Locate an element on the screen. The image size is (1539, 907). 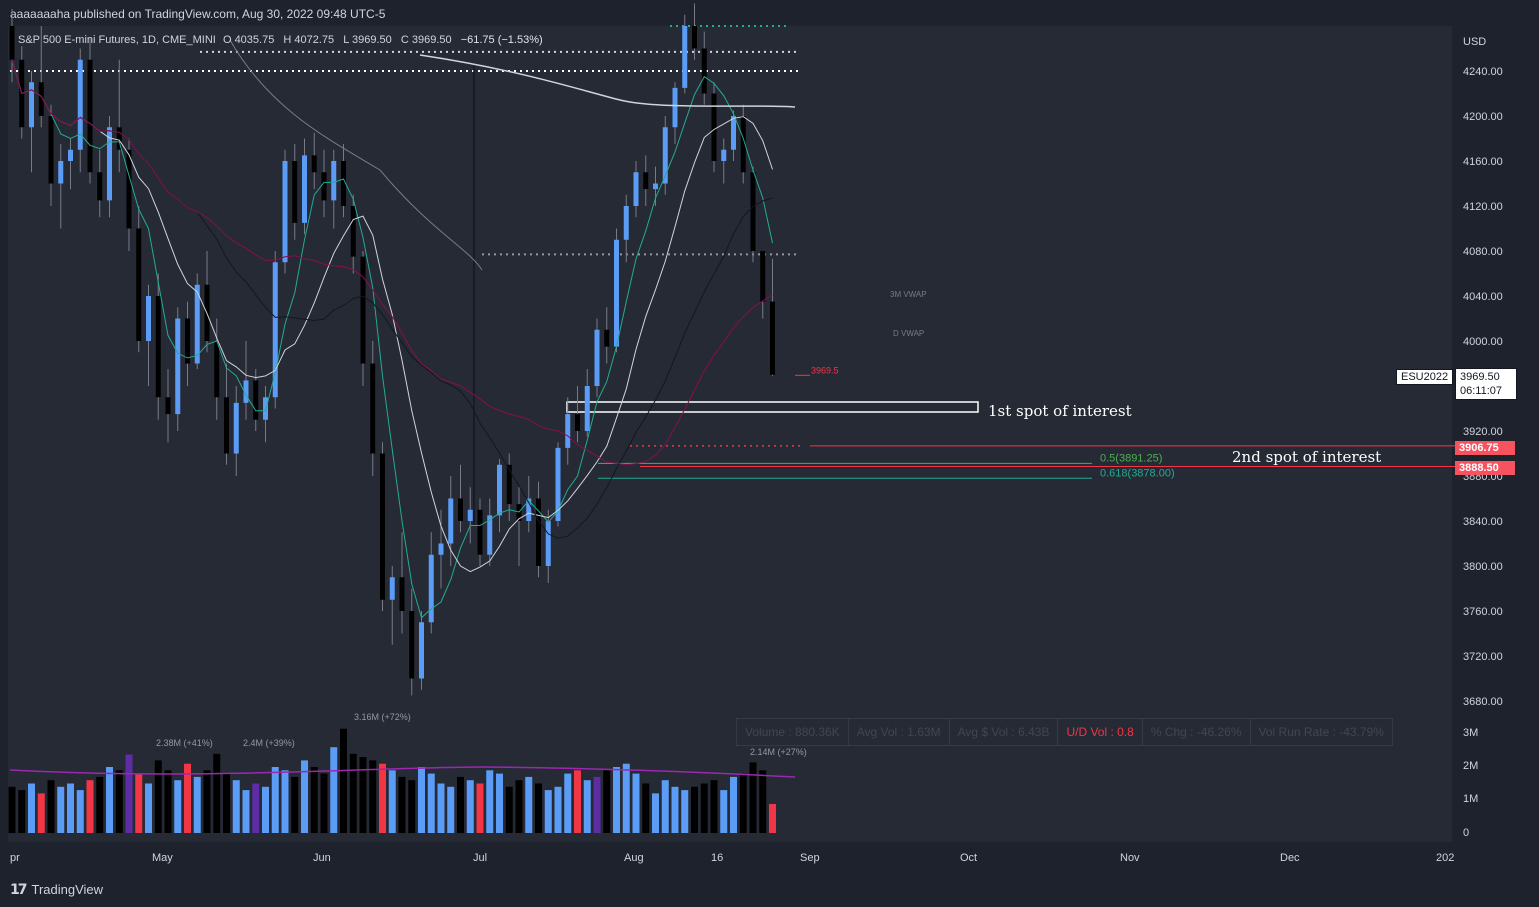
envelope-line is located at coordinates (356, 155).